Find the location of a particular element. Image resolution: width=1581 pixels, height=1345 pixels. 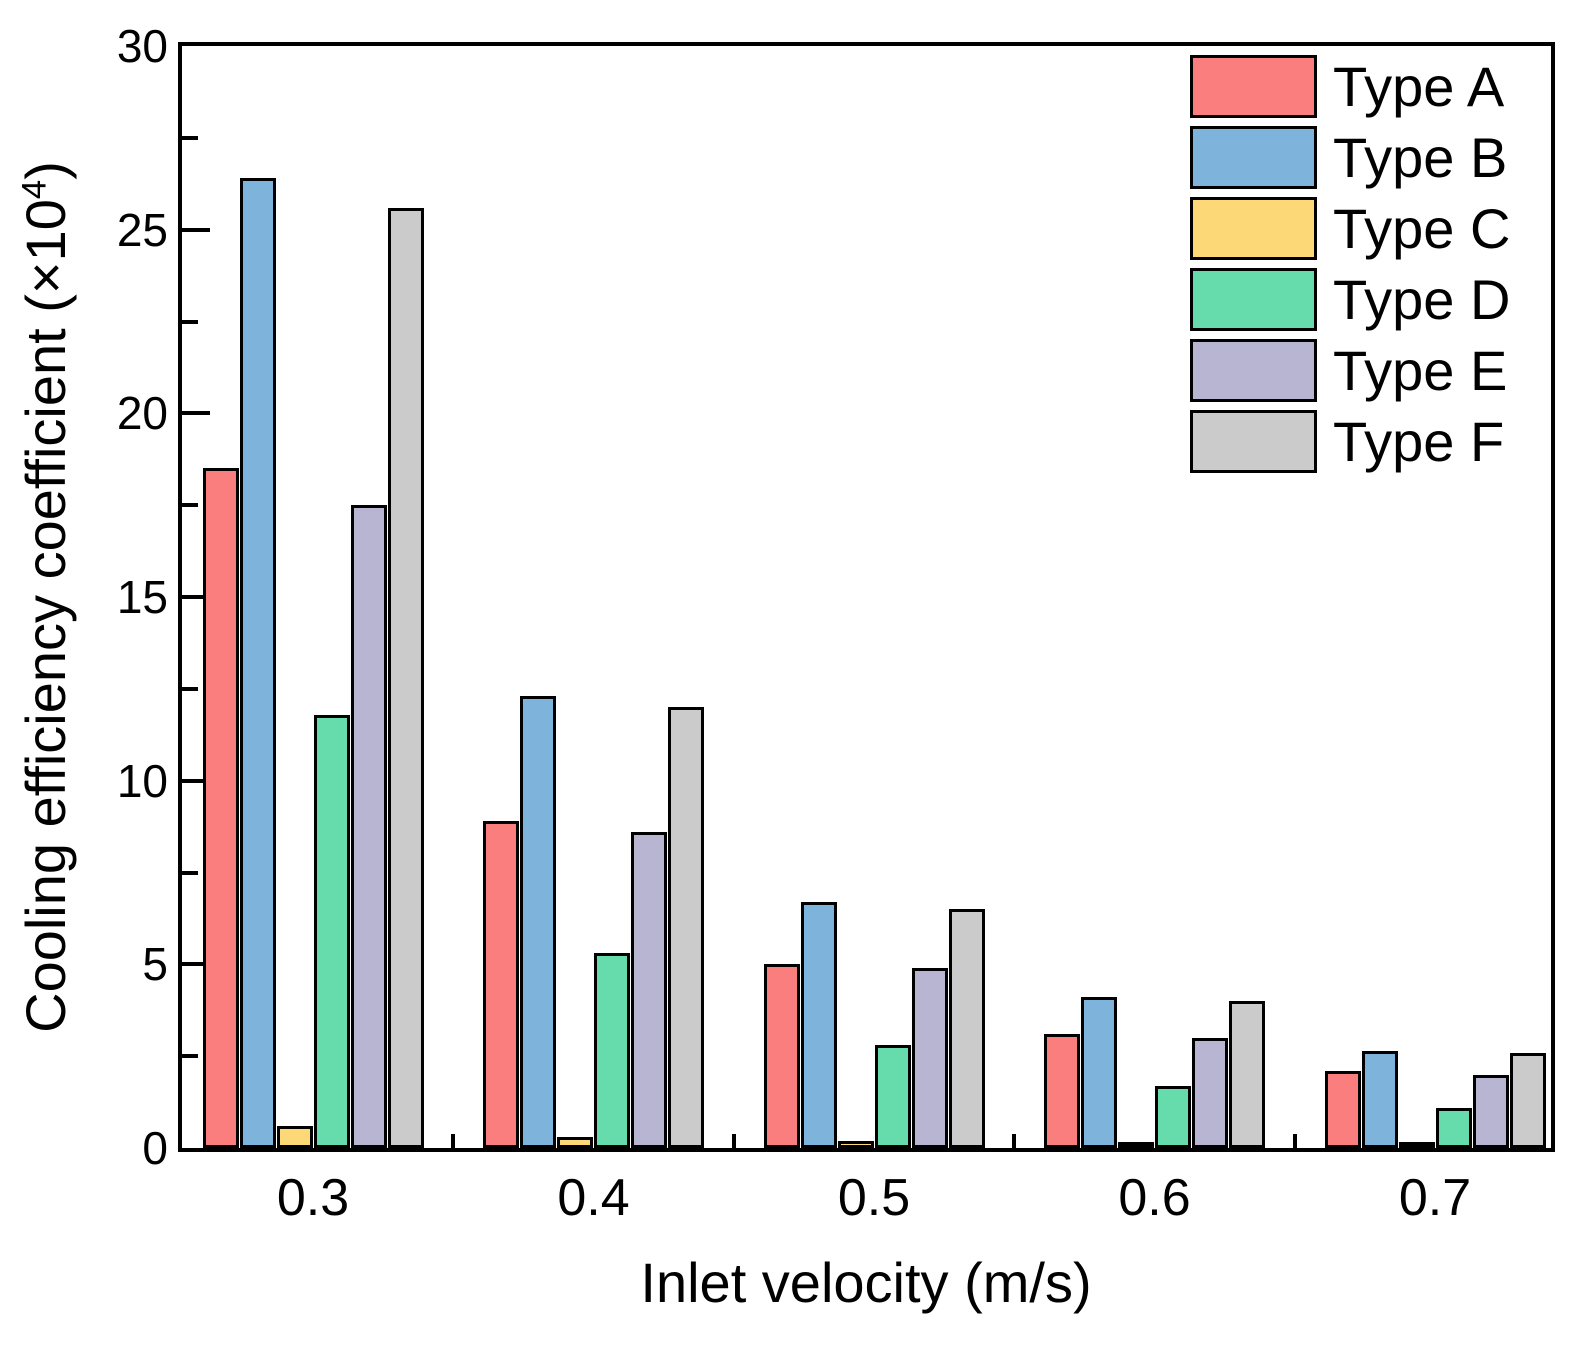

y-axis-title-text: Cooling efficiency coefficient (×10 is located at coordinates (46, 616).